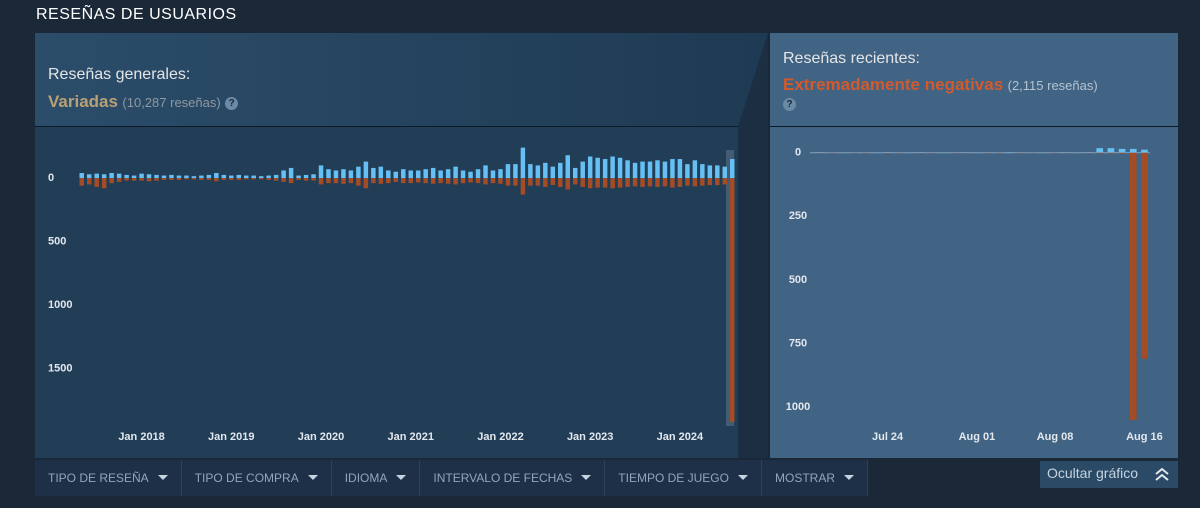 Image resolution: width=1200 pixels, height=508 pixels. Describe the element at coordinates (753, 245) in the screenshot. I see `range-connector` at that location.